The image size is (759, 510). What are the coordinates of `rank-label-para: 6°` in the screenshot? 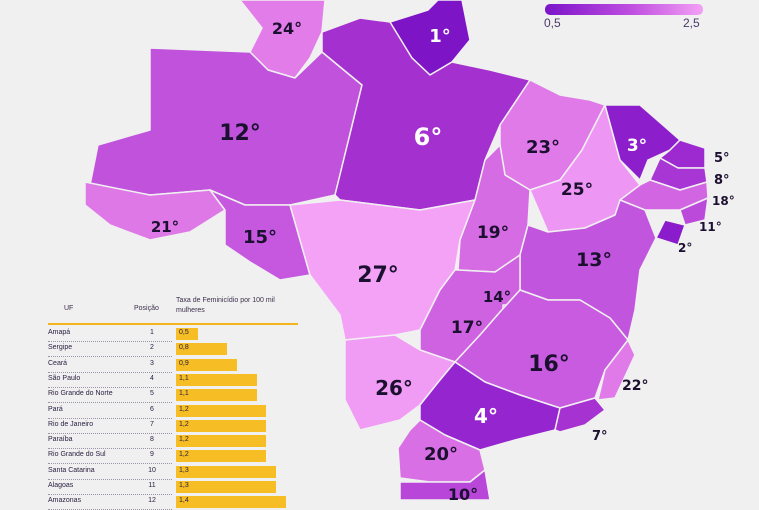 It's located at (428, 137).